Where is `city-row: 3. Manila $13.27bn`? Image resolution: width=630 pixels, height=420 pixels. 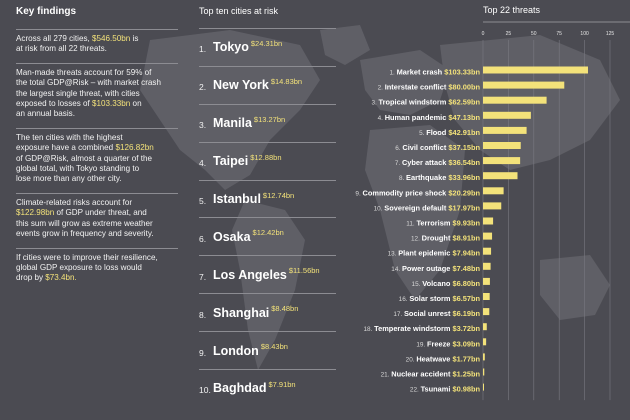
city-row: 3. Manila $13.27bn is located at coordinates (267, 122).